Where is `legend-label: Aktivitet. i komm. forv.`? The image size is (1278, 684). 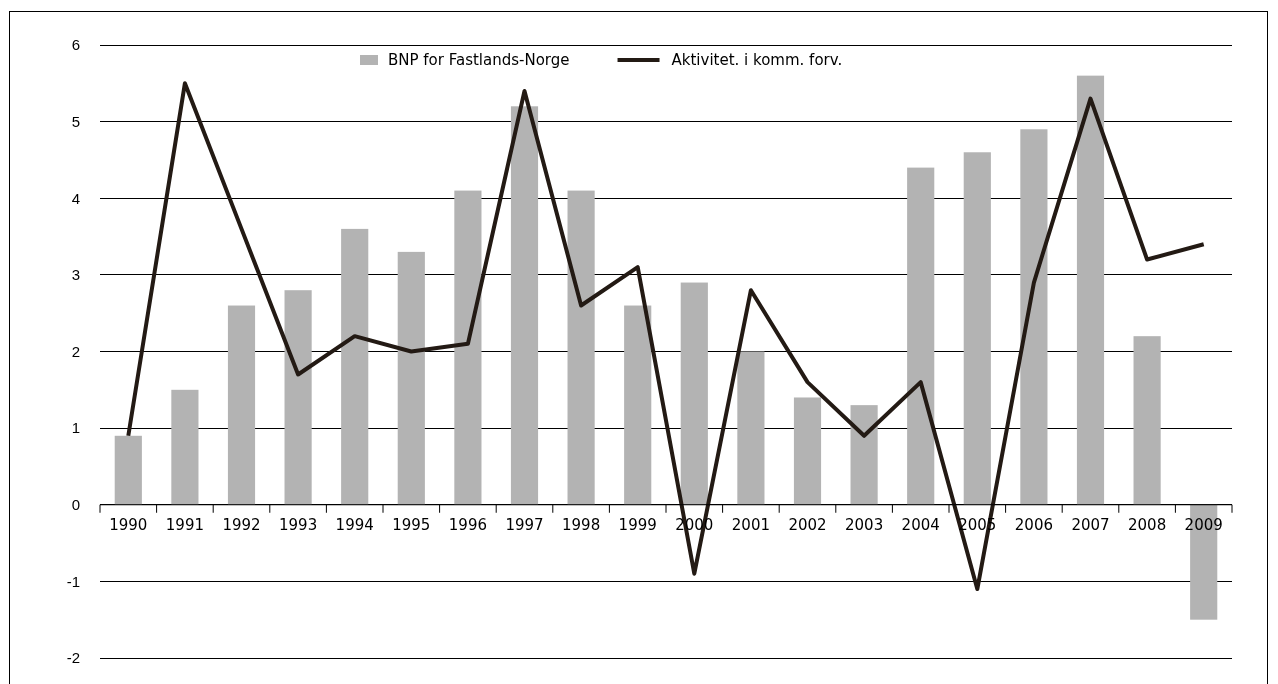
legend-label: Aktivitet. i komm. forv. is located at coordinates (757, 60).